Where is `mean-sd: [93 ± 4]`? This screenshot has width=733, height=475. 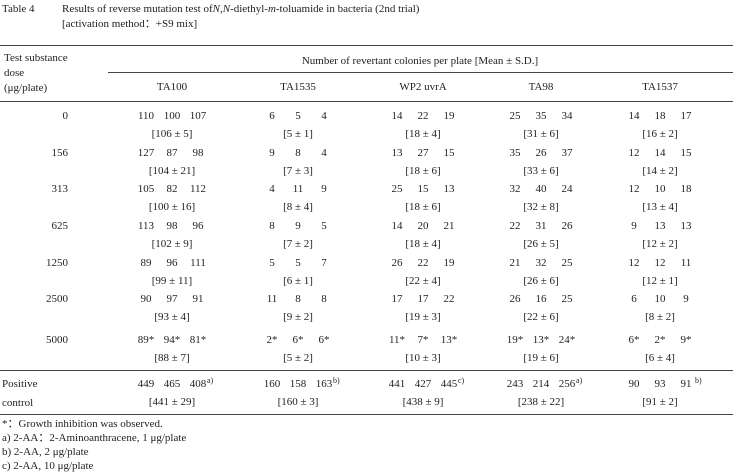
mean-sd: [93 ± 4] is located at coordinates (172, 317).